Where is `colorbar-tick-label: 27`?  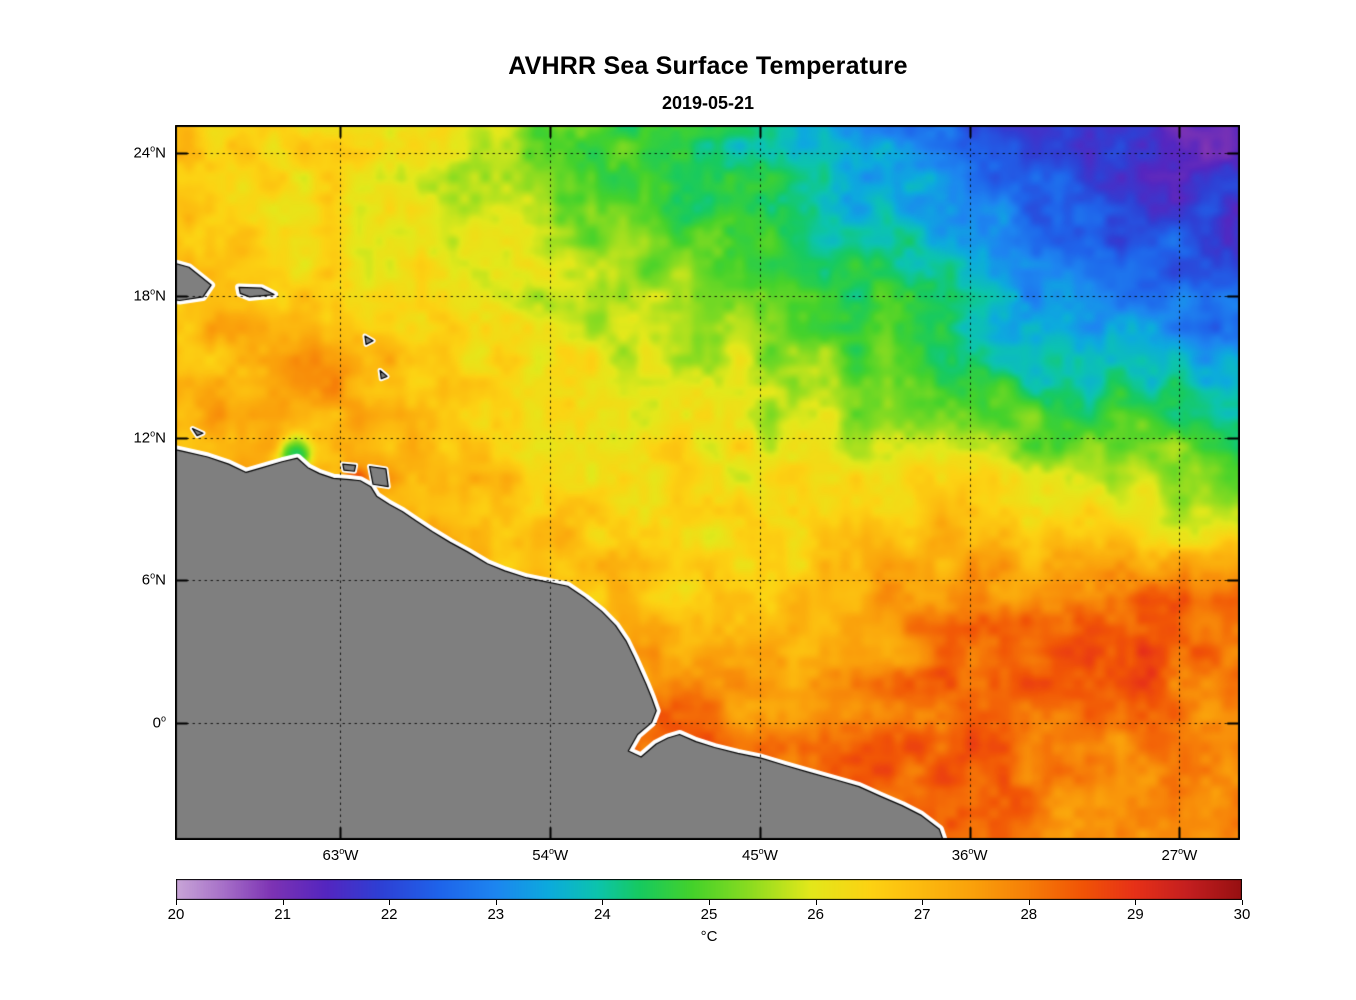
colorbar-tick-label: 27 is located at coordinates (922, 914).